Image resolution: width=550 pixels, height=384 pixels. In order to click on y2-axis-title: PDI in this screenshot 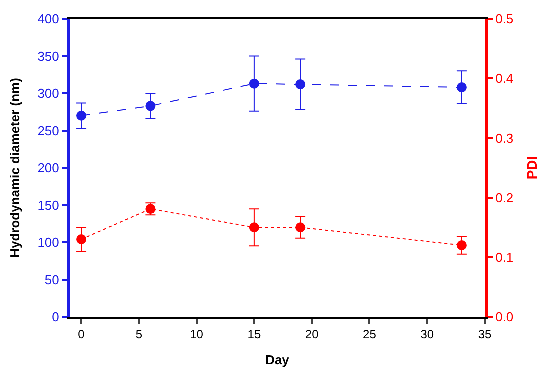, I will do `click(532, 168)`.